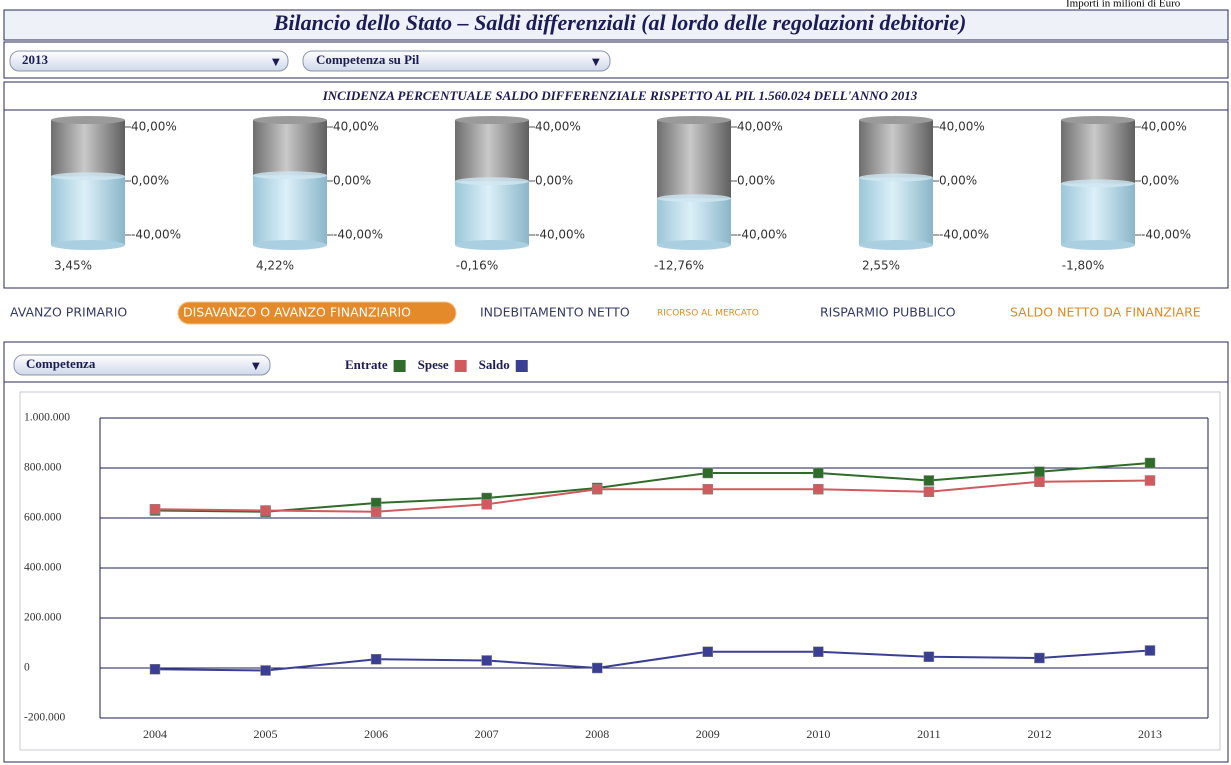 Image resolution: width=1231 pixels, height=765 pixels. Describe the element at coordinates (44, 718) in the screenshot. I see `y-tick-label: -200.000` at that location.